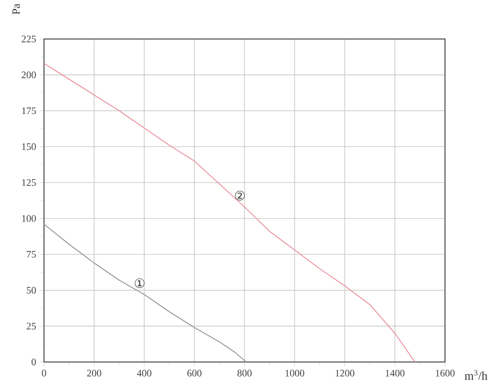 The width and height of the screenshot is (500, 387). Describe the element at coordinates (29, 146) in the screenshot. I see `y-tick-label: 150` at that location.